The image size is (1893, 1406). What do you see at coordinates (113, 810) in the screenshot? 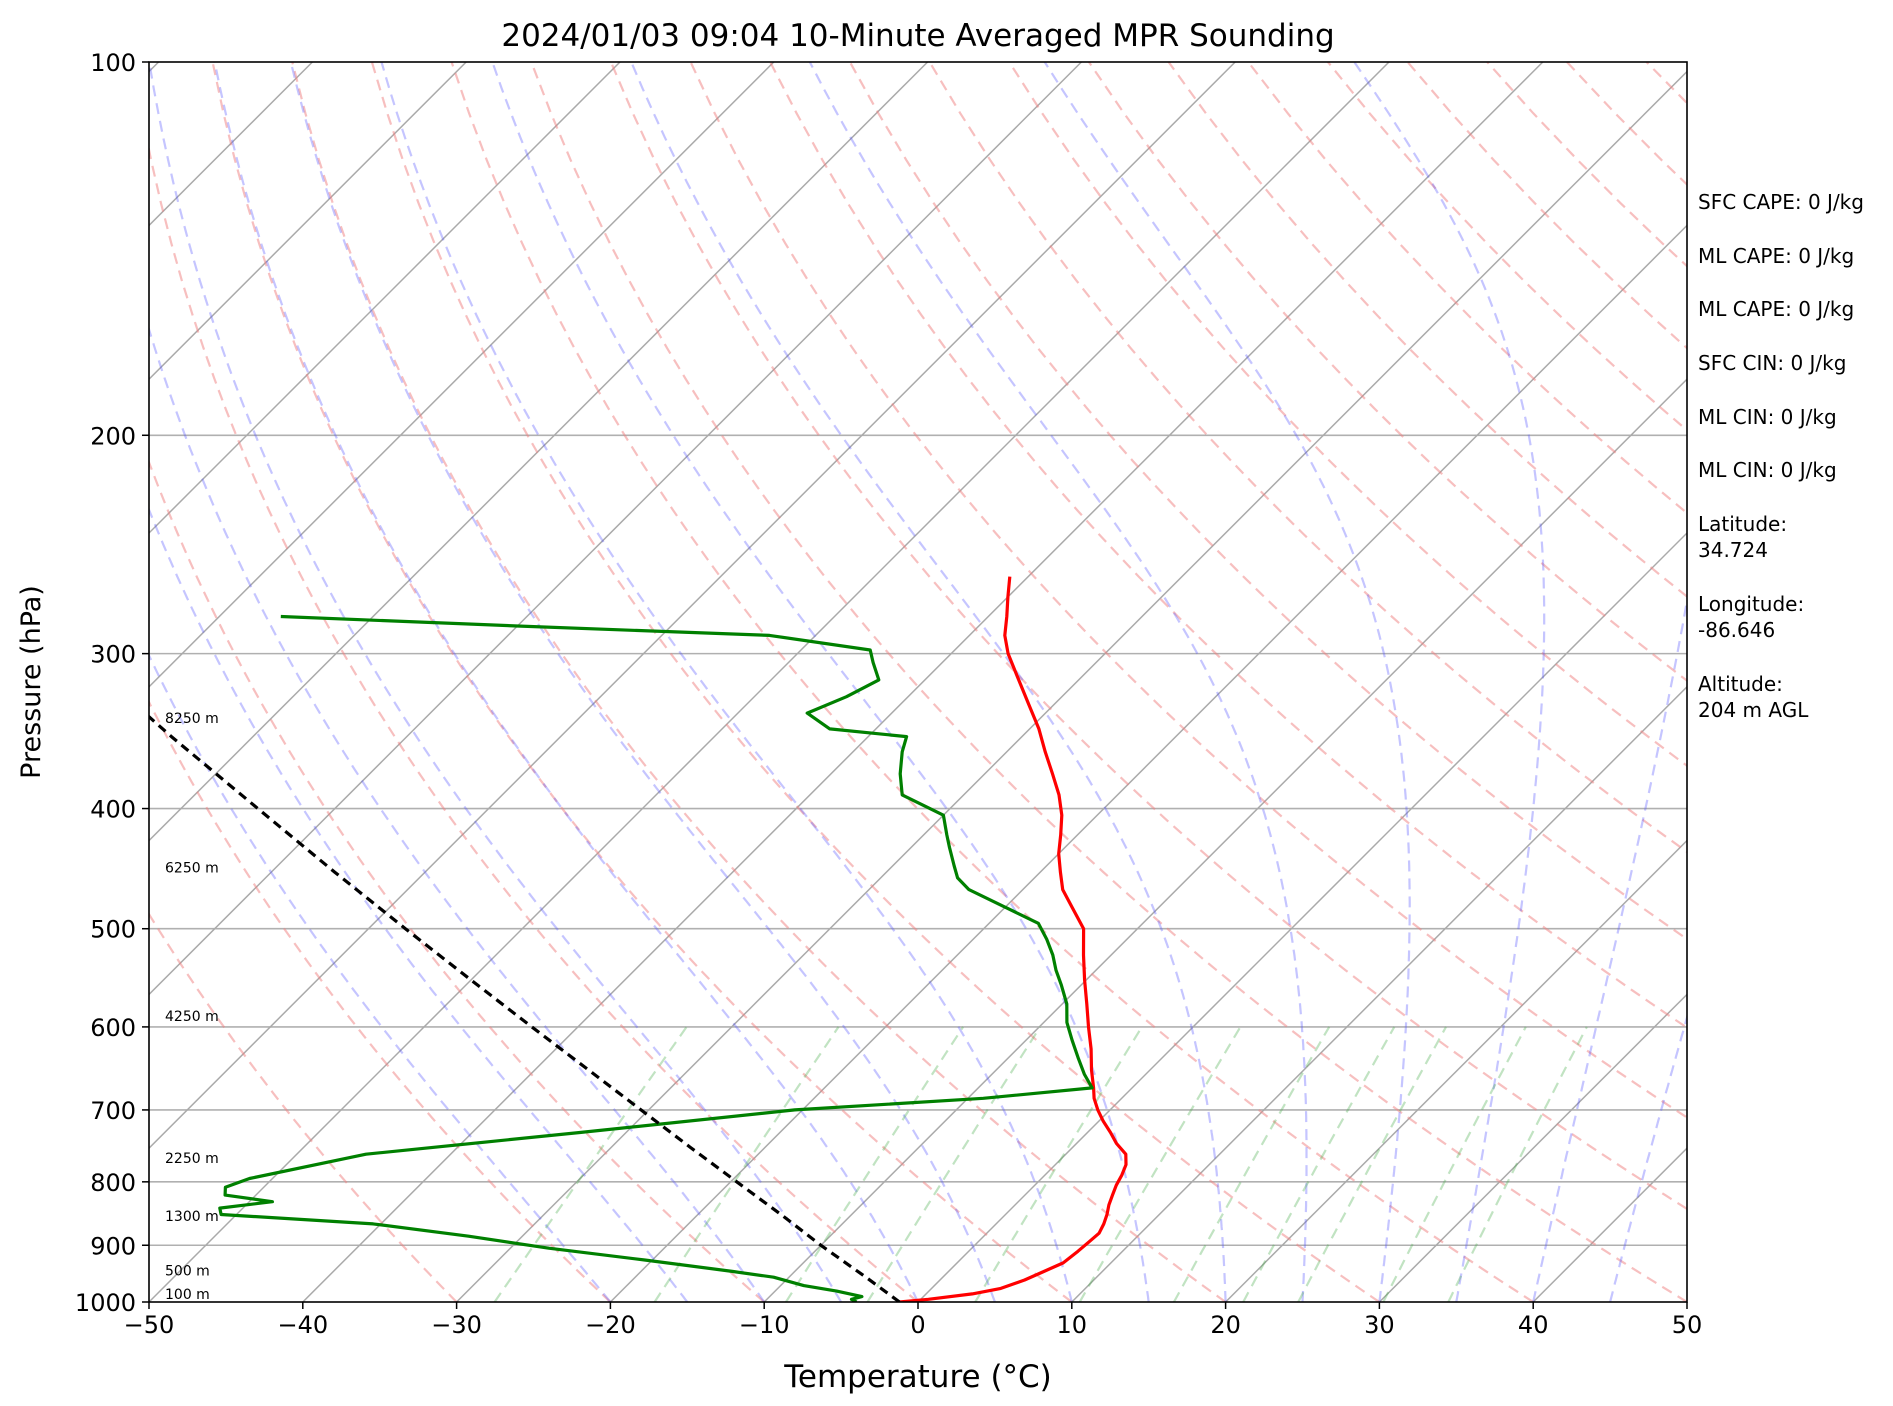
I see `y-tick-label: 400` at bounding box center [113, 810].